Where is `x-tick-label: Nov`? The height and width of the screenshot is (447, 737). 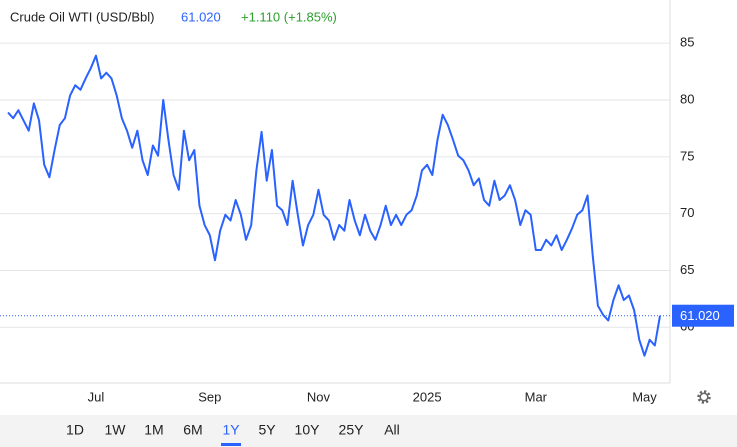
x-tick-label: Nov is located at coordinates (319, 396).